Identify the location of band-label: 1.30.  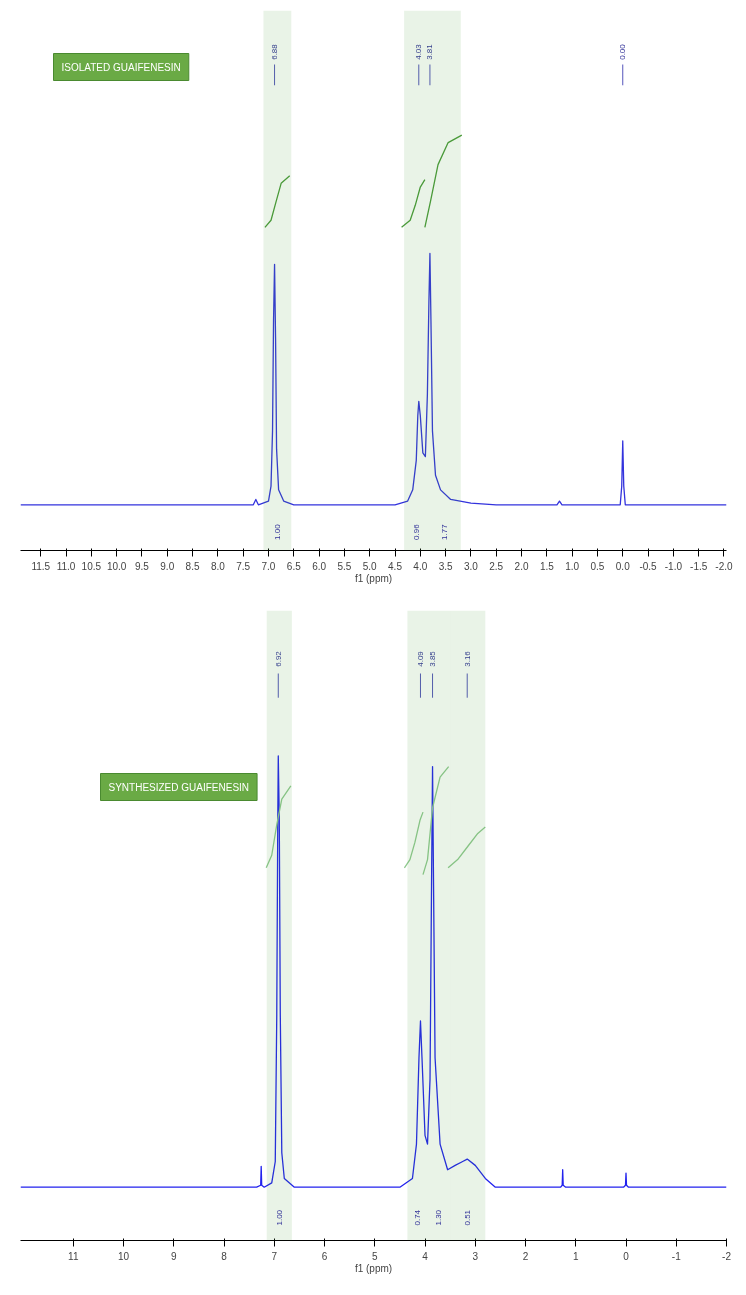
(439, 1217).